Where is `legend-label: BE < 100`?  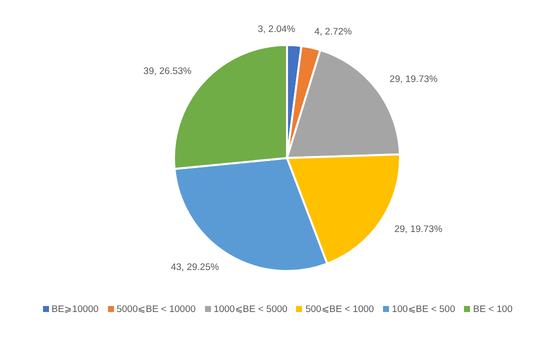
legend-label: BE < 100 is located at coordinates (492, 309).